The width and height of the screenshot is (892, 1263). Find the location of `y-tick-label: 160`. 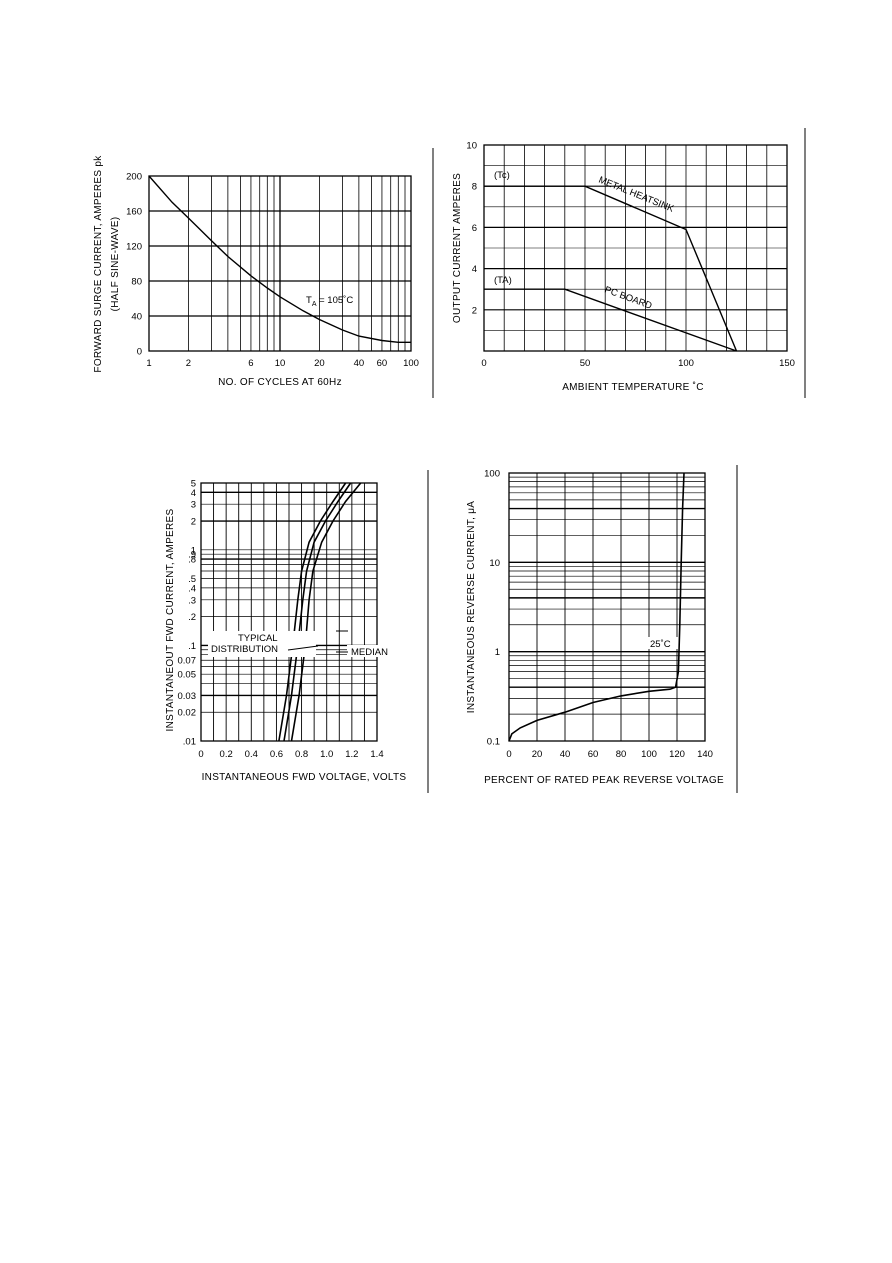

y-tick-label: 160 is located at coordinates (134, 212).